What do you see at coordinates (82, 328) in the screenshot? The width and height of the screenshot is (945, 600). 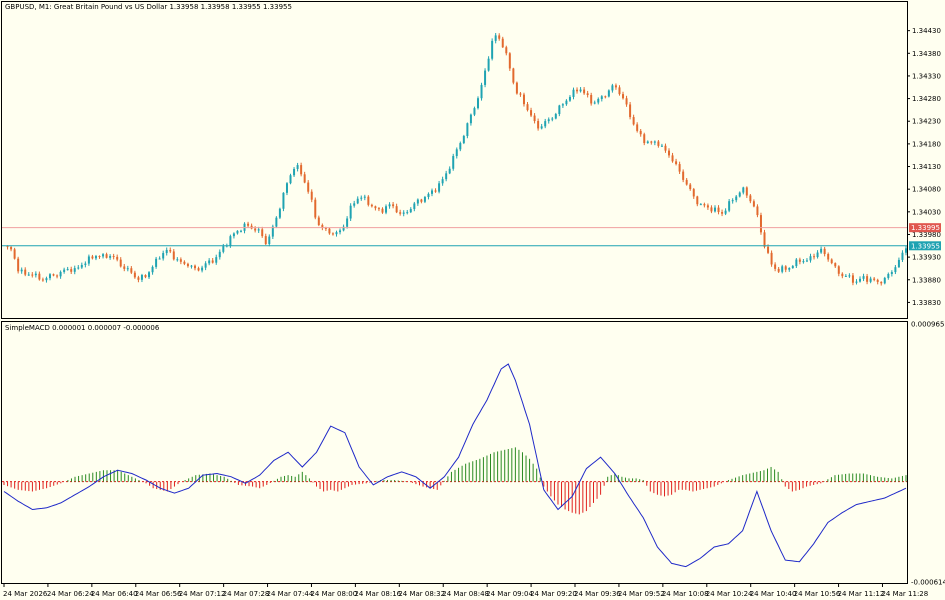 I see `indicator-header: SimpleMACD 0.000001 0.000007 -0.000006` at bounding box center [82, 328].